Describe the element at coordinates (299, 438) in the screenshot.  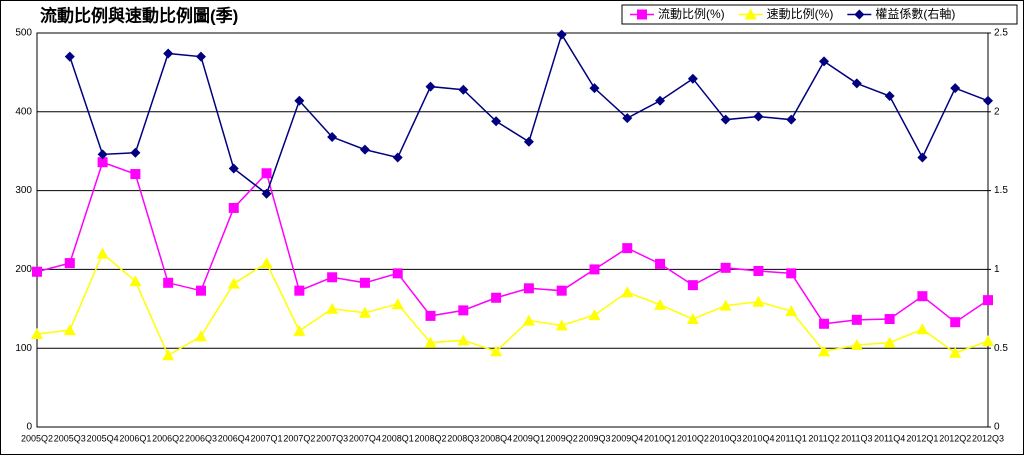
I see `x-tick-label: 2007Q2` at that location.